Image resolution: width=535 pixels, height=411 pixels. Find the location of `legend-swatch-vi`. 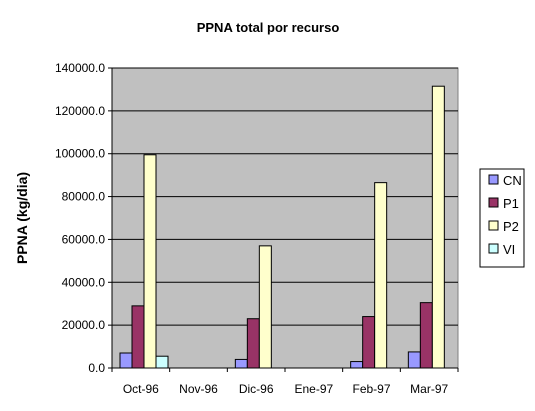

legend-swatch-vi is located at coordinates (493, 248).